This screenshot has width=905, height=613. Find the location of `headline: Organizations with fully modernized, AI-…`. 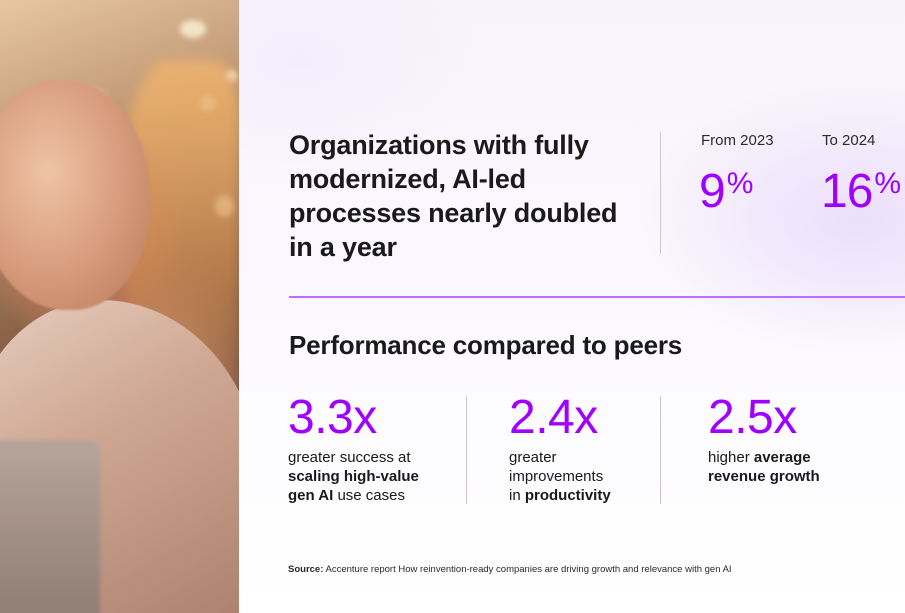

headline: Organizations with fully modernized, AI-… is located at coordinates (453, 196).